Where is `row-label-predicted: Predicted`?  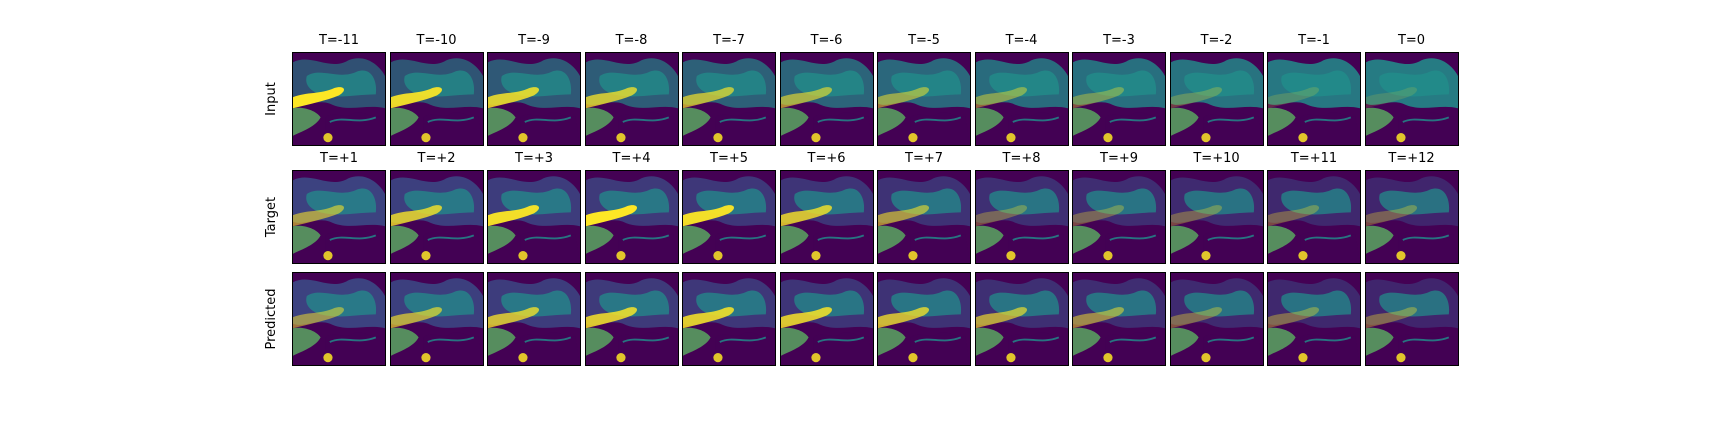 row-label-predicted: Predicted is located at coordinates (271, 319).